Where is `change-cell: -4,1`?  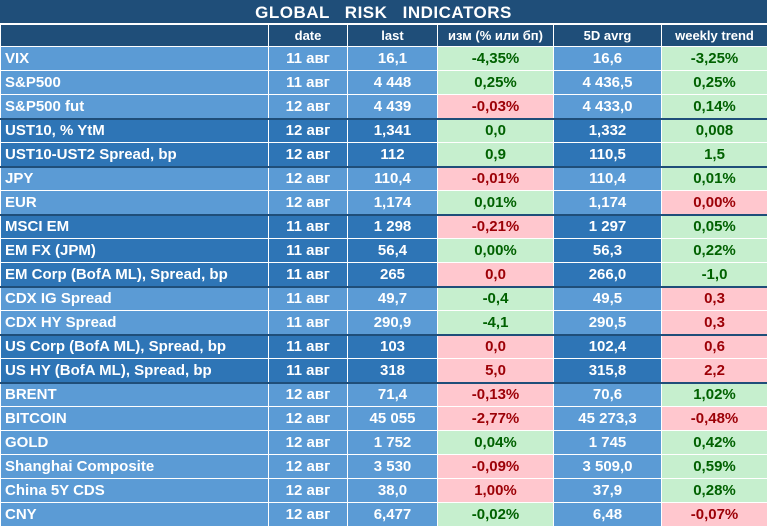 change-cell: -4,1 is located at coordinates (495, 322).